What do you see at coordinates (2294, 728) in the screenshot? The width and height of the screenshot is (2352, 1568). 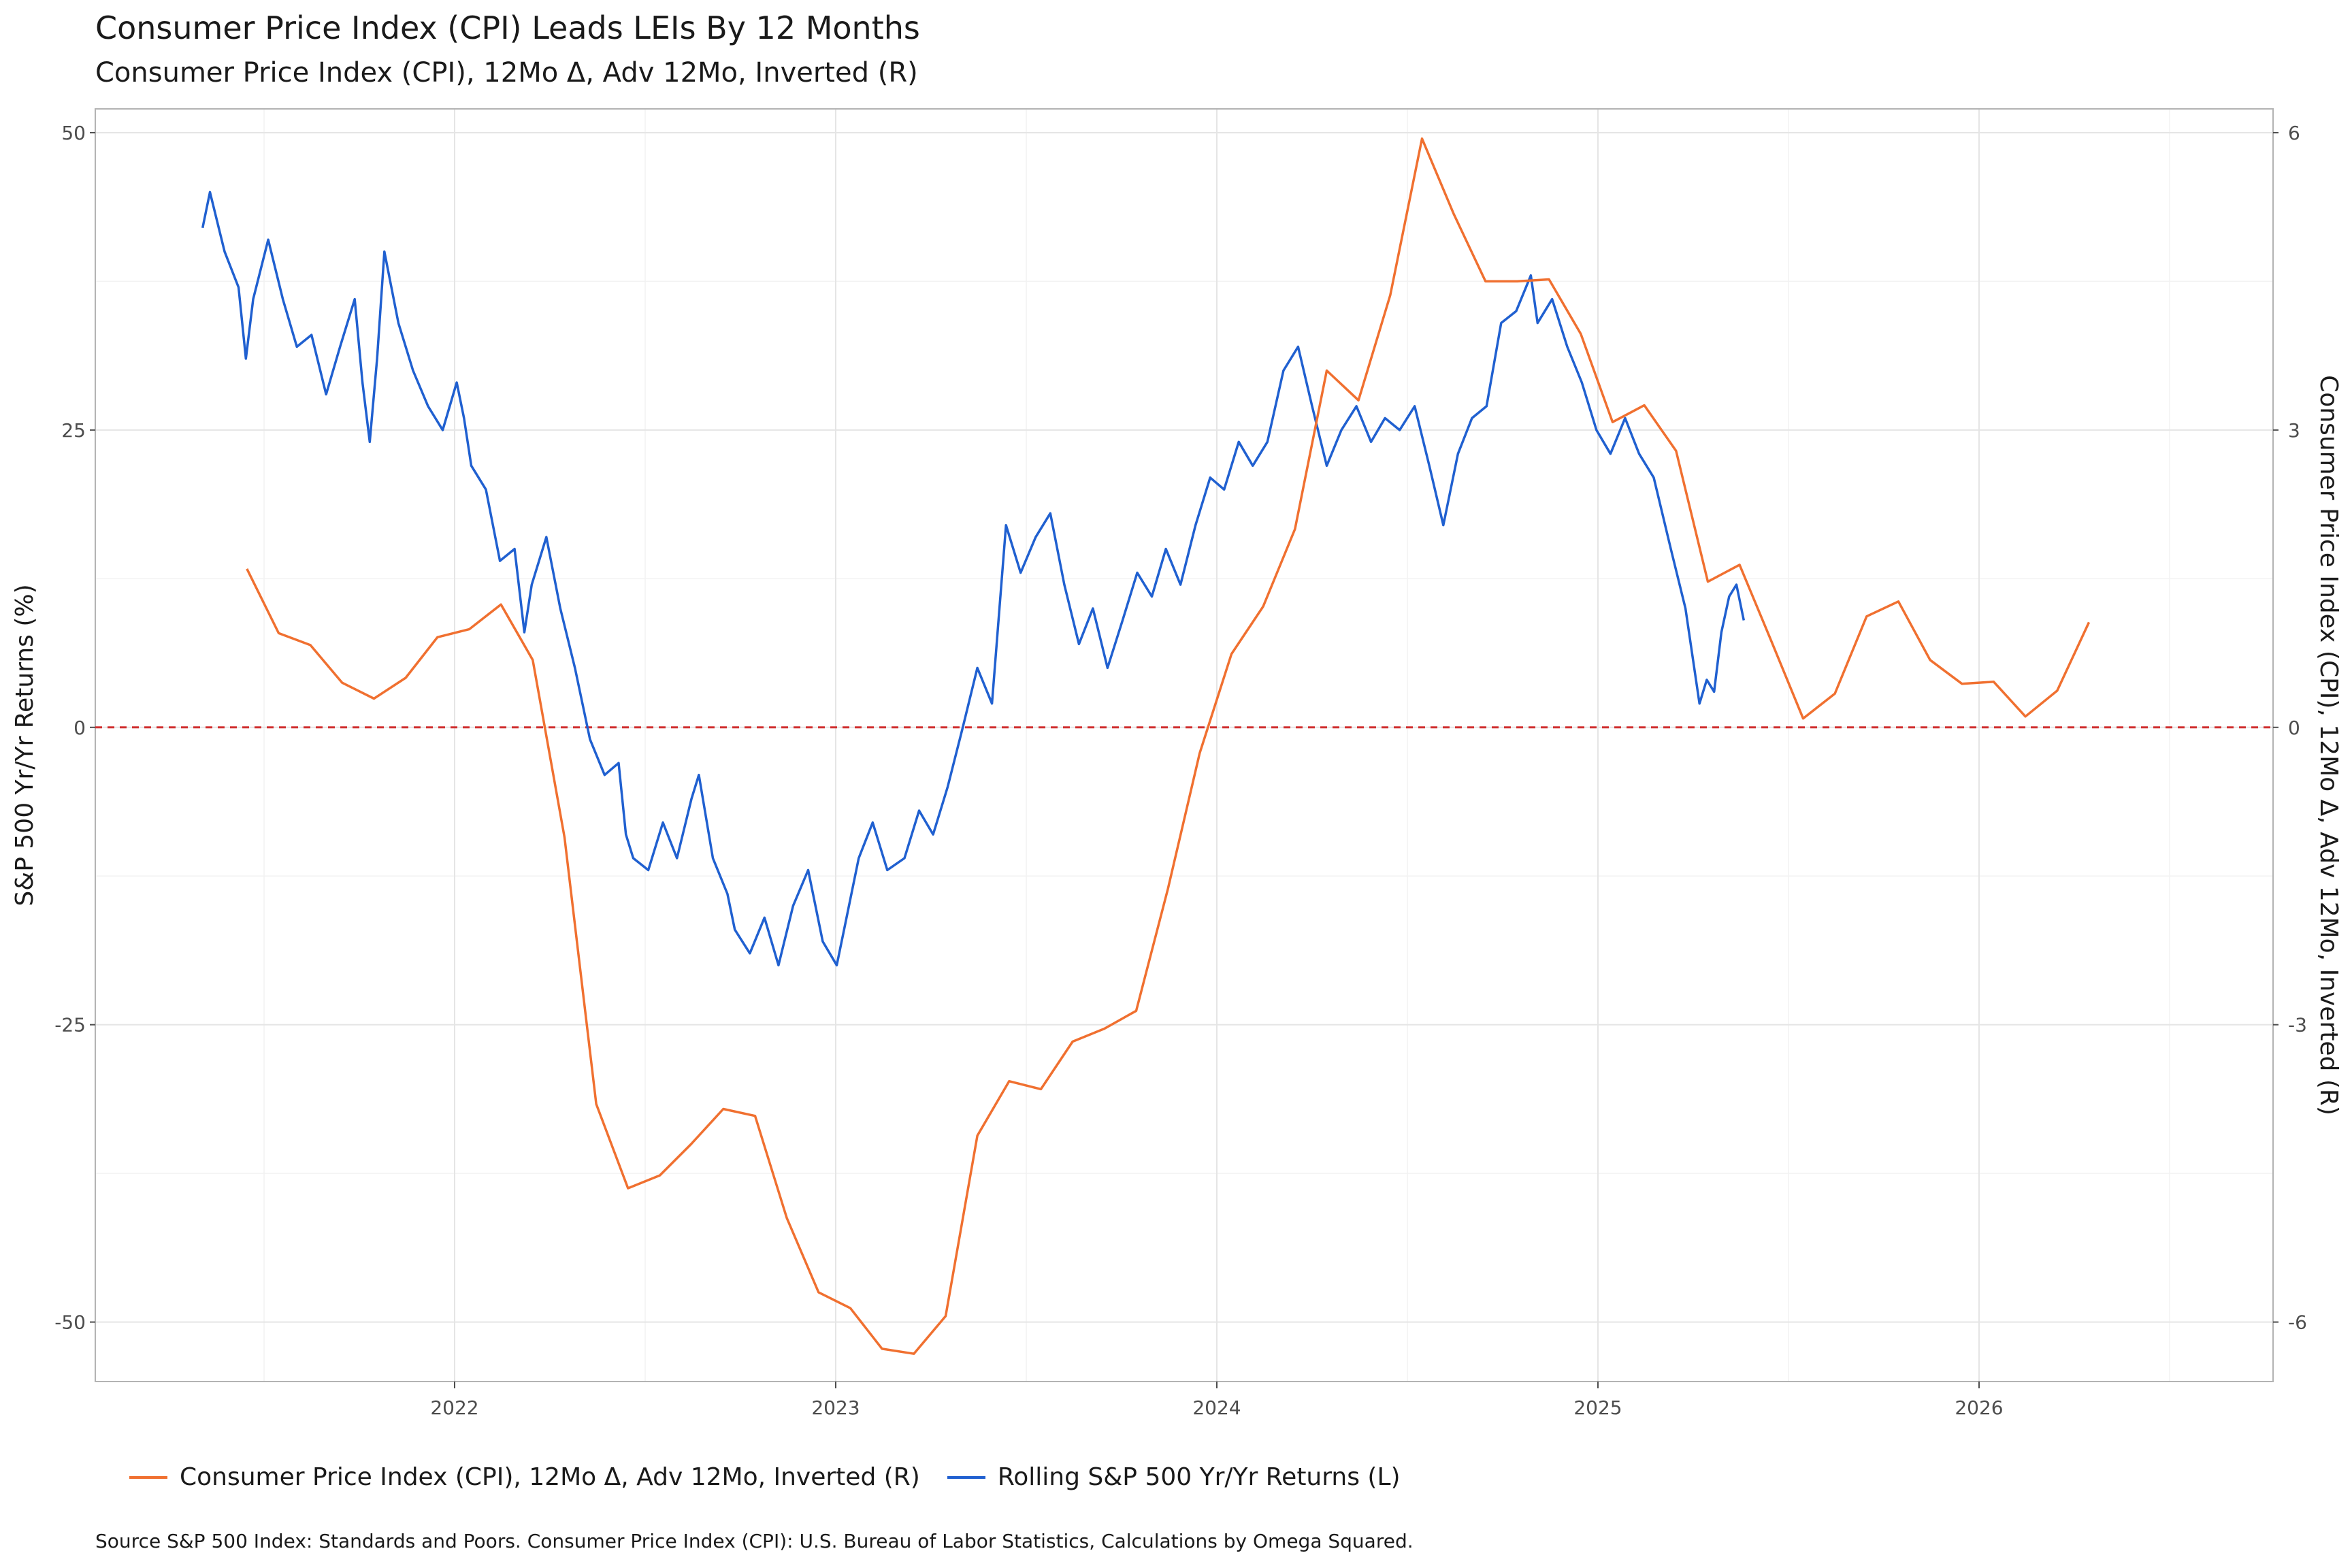 I see `right-tick-label: 0` at bounding box center [2294, 728].